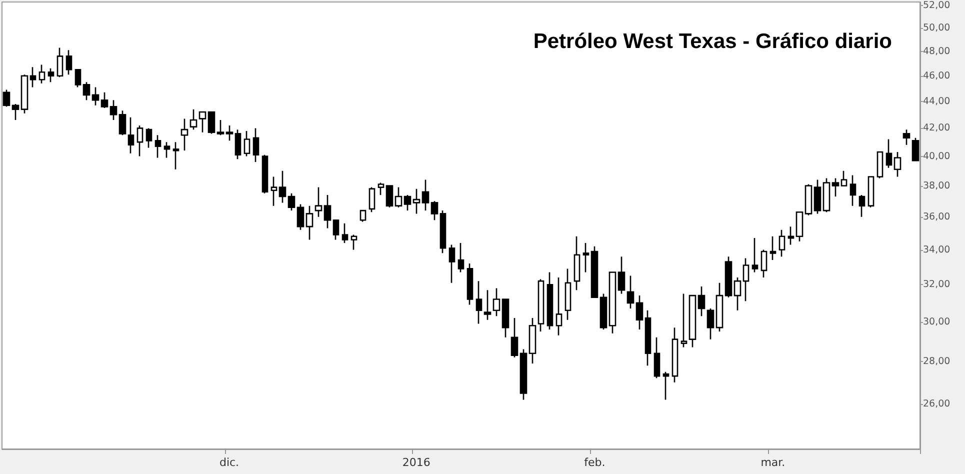  Describe the element at coordinates (936, 51) in the screenshot. I see `y-tick-label: 48,00` at that location.